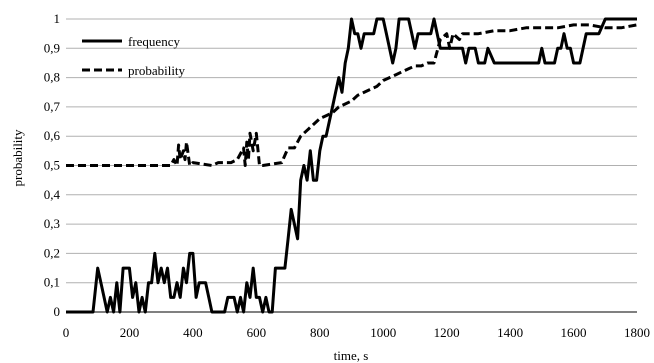 This screenshot has width=654, height=363. I want to click on y-tick-label: 0,5, so click(52, 165).